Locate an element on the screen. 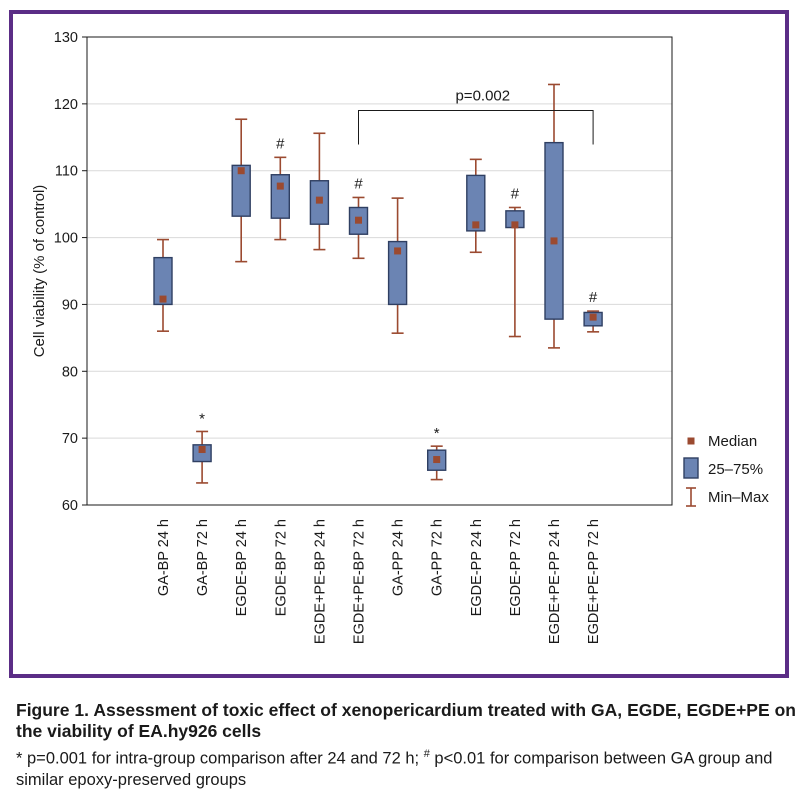 The width and height of the screenshot is (806, 810). category-label: EGDE+PE-PP 24 h is located at coordinates (555, 581).